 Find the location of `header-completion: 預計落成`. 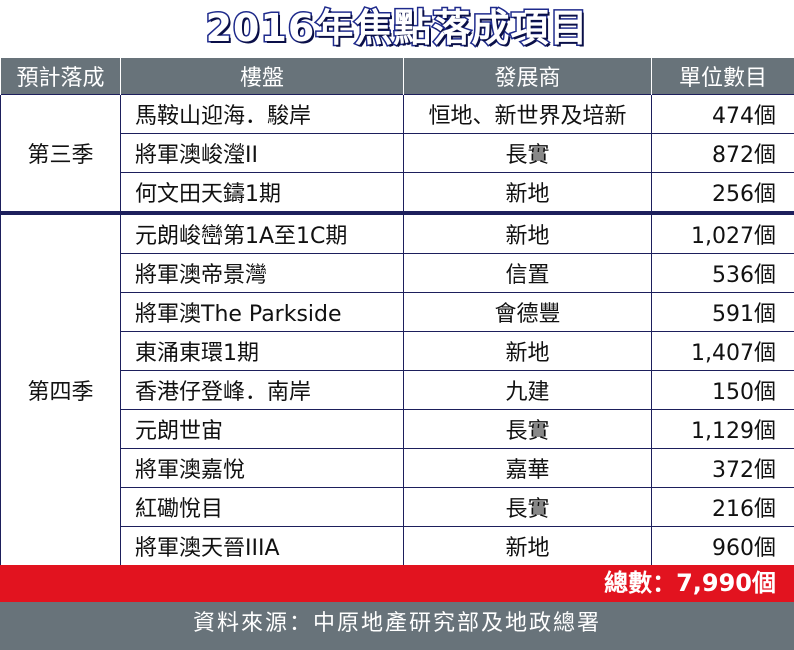

header-completion: 預計落成 is located at coordinates (60, 76).